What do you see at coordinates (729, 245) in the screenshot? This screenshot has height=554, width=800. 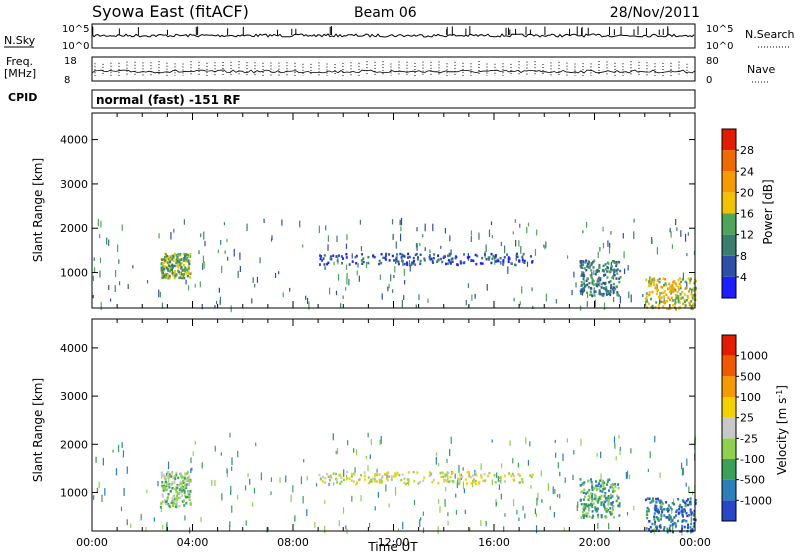 I see `colorbar-segment` at bounding box center [729, 245].